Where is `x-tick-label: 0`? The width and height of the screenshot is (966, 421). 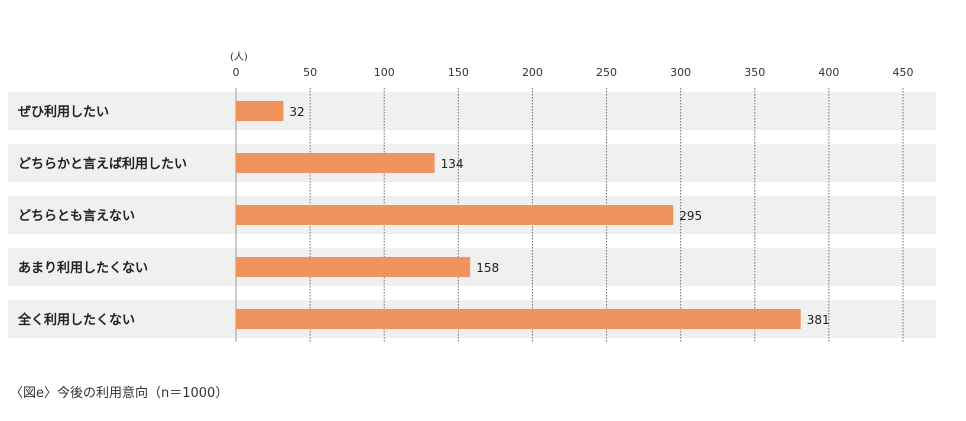
x-tick-label: 0 is located at coordinates (236, 72).